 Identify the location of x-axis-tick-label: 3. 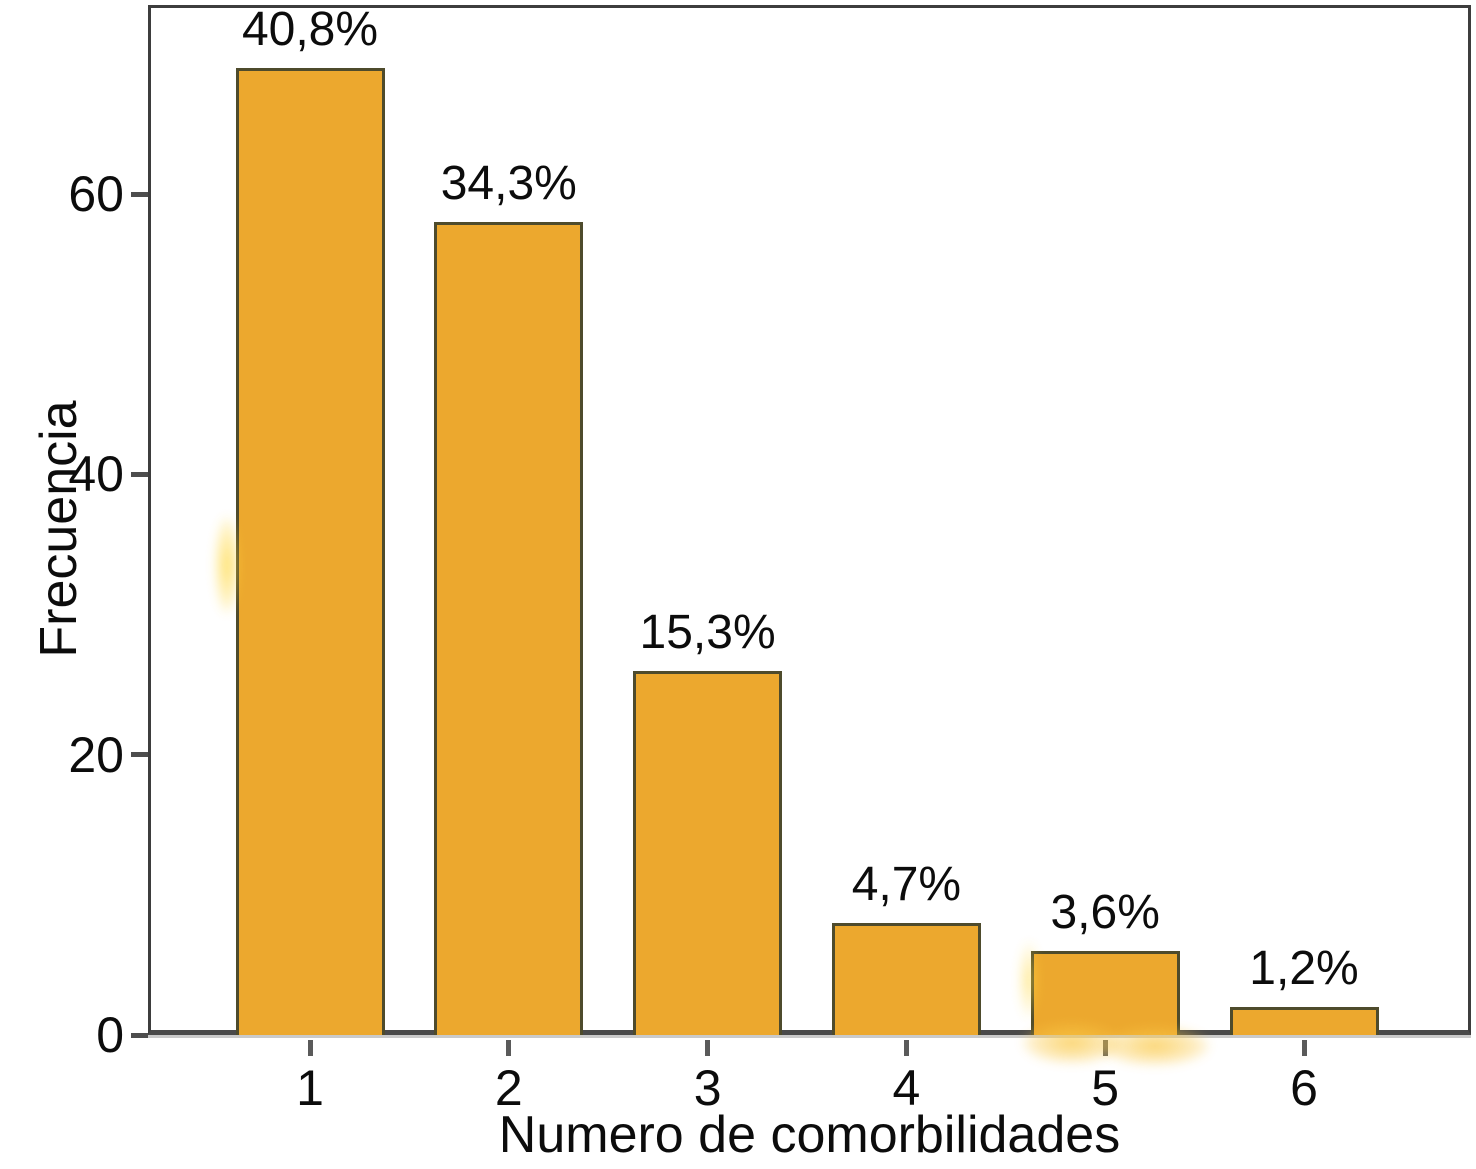
(707, 1088).